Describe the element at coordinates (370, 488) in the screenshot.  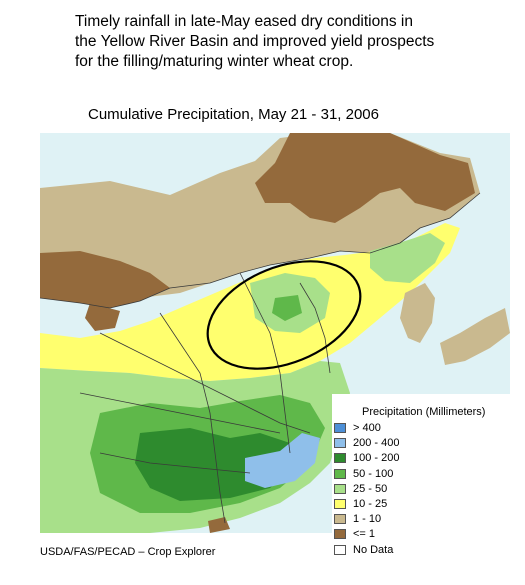
I see `legend-label: 25 - 50` at that location.